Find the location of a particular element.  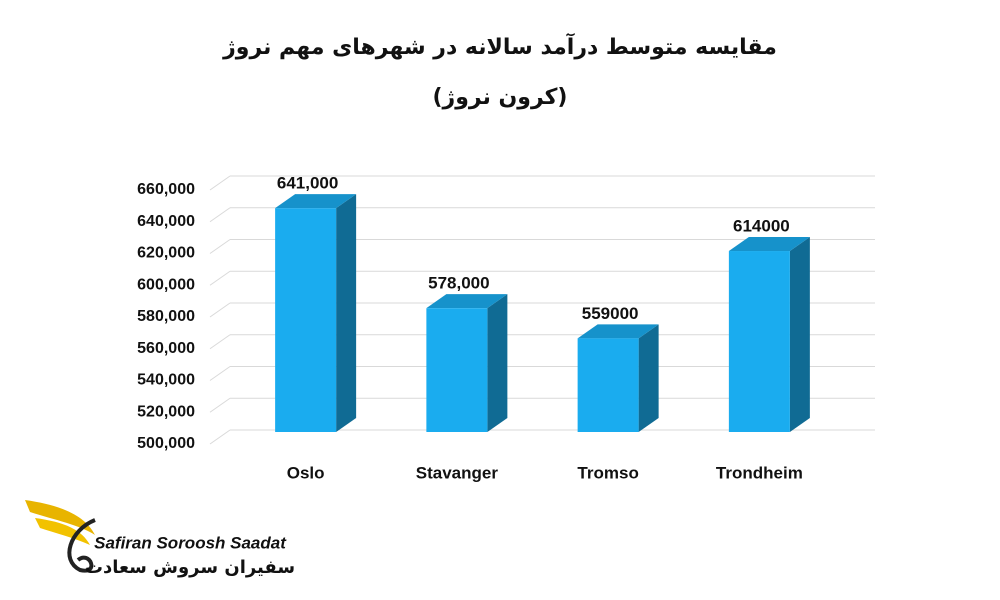

y-tick-label: 660,000 is located at coordinates (166, 189).